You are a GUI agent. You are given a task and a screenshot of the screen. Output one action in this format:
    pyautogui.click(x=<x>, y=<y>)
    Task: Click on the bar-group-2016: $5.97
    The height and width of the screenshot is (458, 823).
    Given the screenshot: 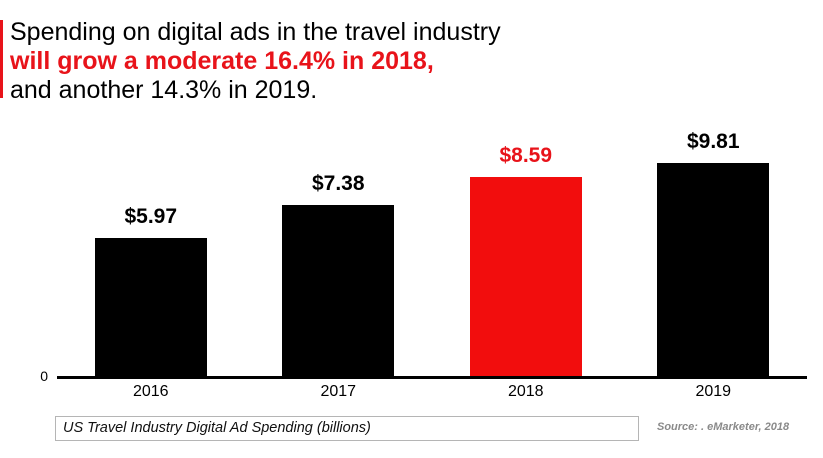 What is the action you would take?
    pyautogui.click(x=151, y=254)
    